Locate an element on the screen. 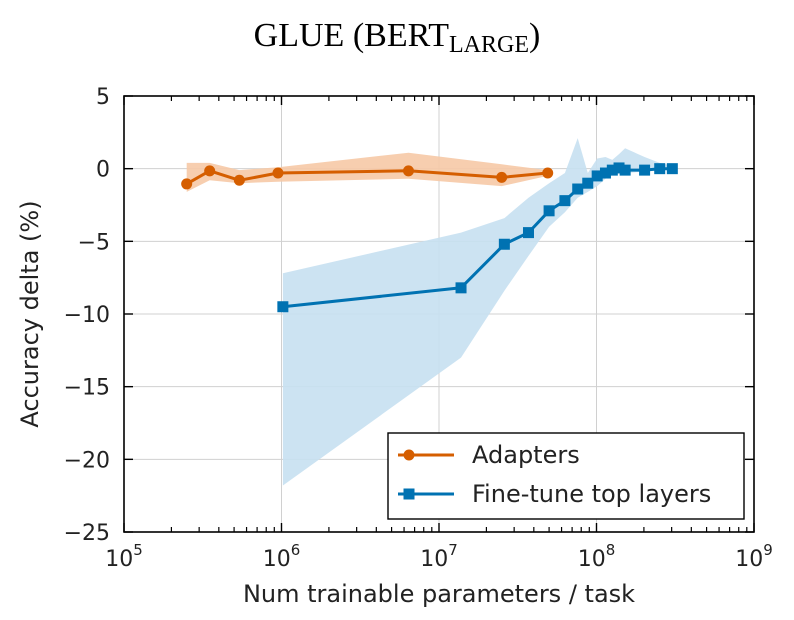 Image resolution: width=794 pixels, height=620 pixels. legend-box is located at coordinates (566, 476).